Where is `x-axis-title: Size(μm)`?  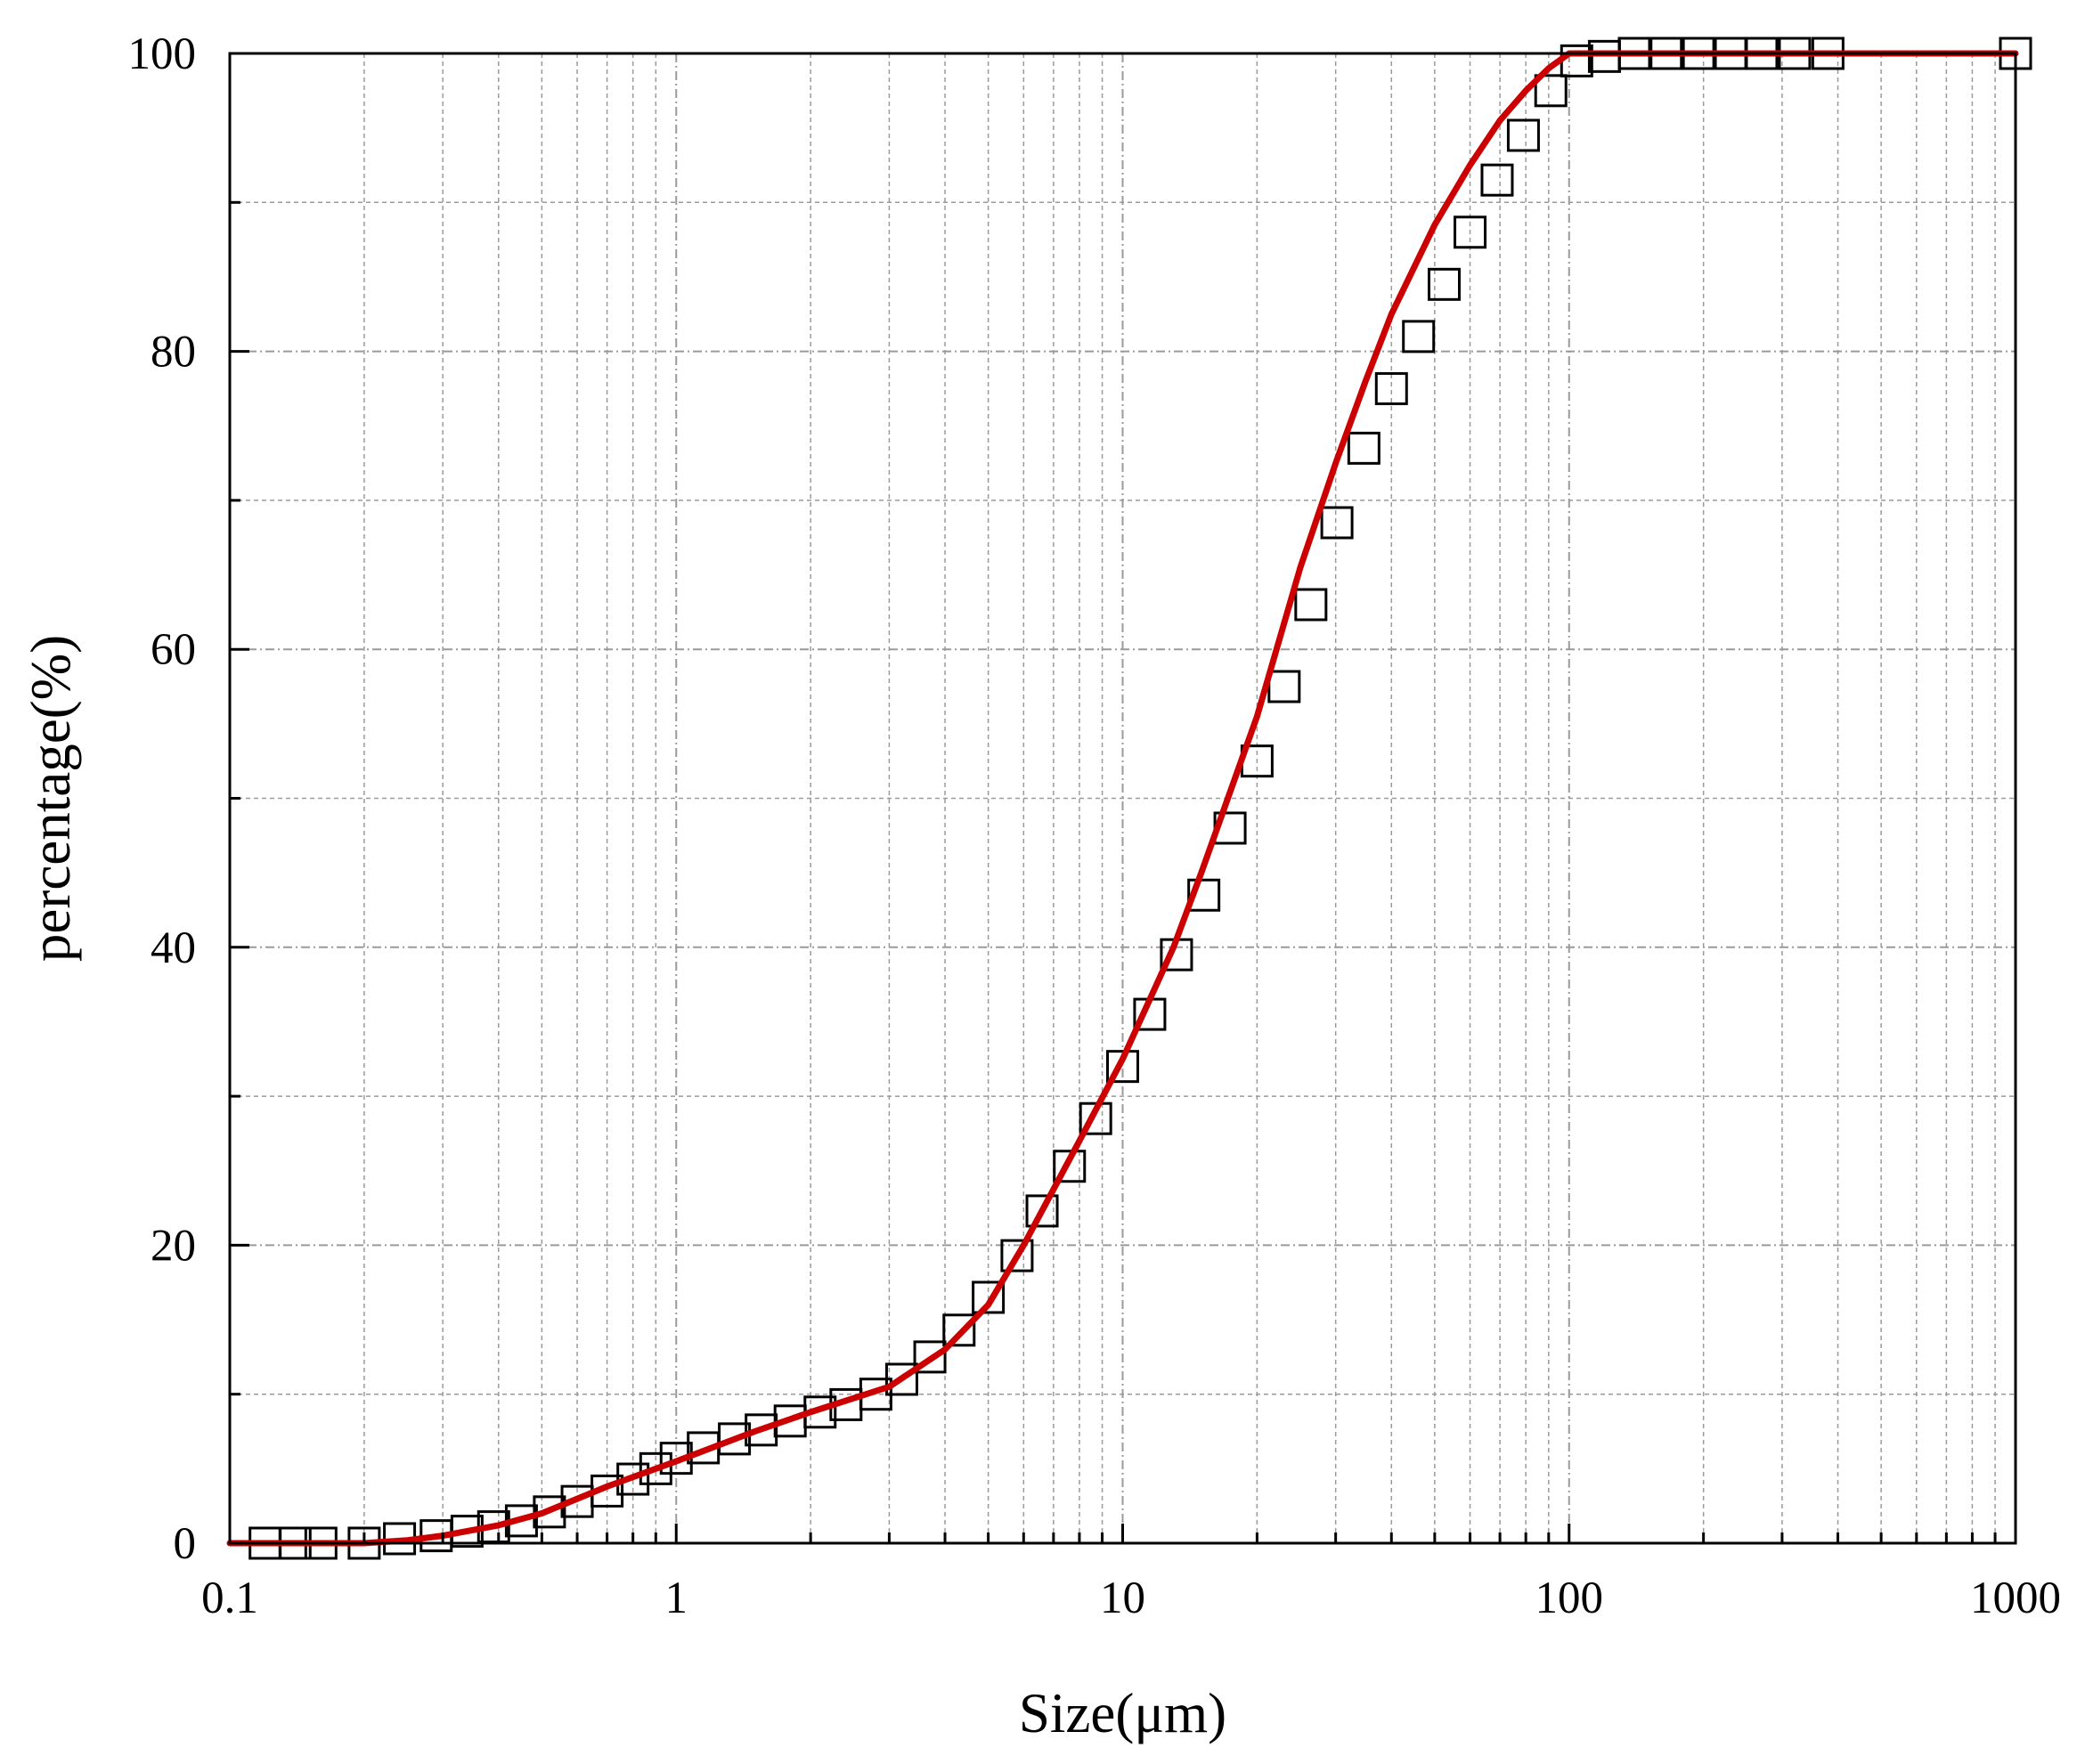 x-axis-title: Size(μm) is located at coordinates (1122, 1713).